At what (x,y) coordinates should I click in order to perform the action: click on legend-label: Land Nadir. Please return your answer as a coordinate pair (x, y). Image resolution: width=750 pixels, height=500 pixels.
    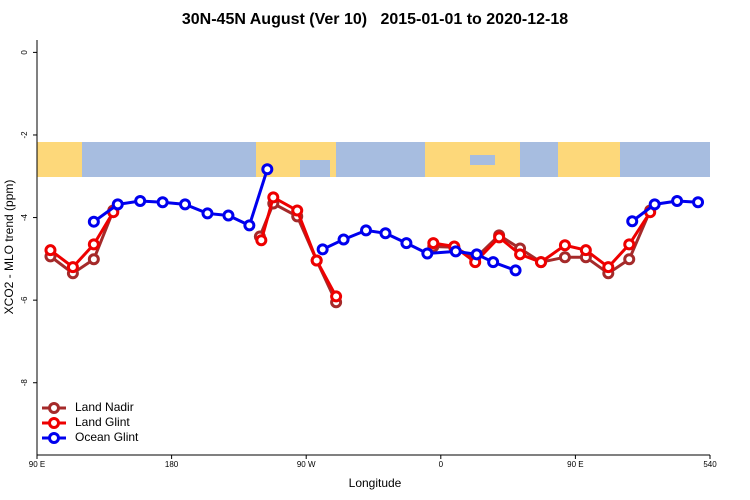
    Looking at the image, I should click on (104, 407).